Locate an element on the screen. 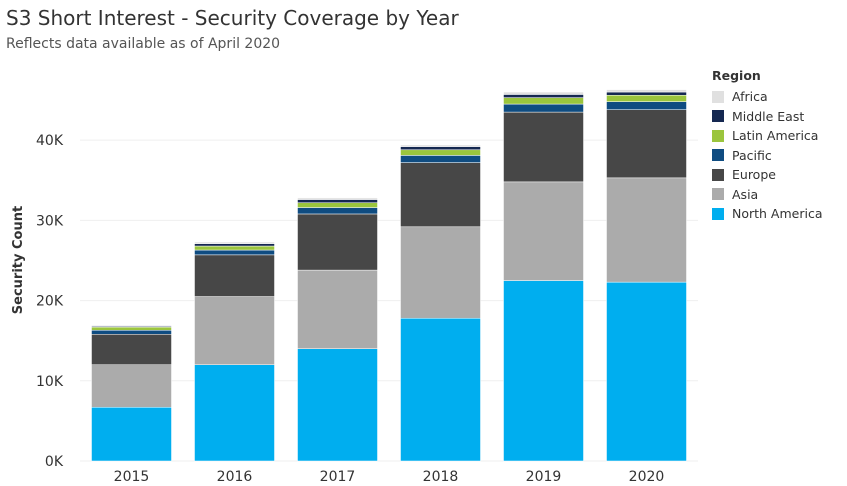  legend-item-europe: Europe is located at coordinates (767, 175).